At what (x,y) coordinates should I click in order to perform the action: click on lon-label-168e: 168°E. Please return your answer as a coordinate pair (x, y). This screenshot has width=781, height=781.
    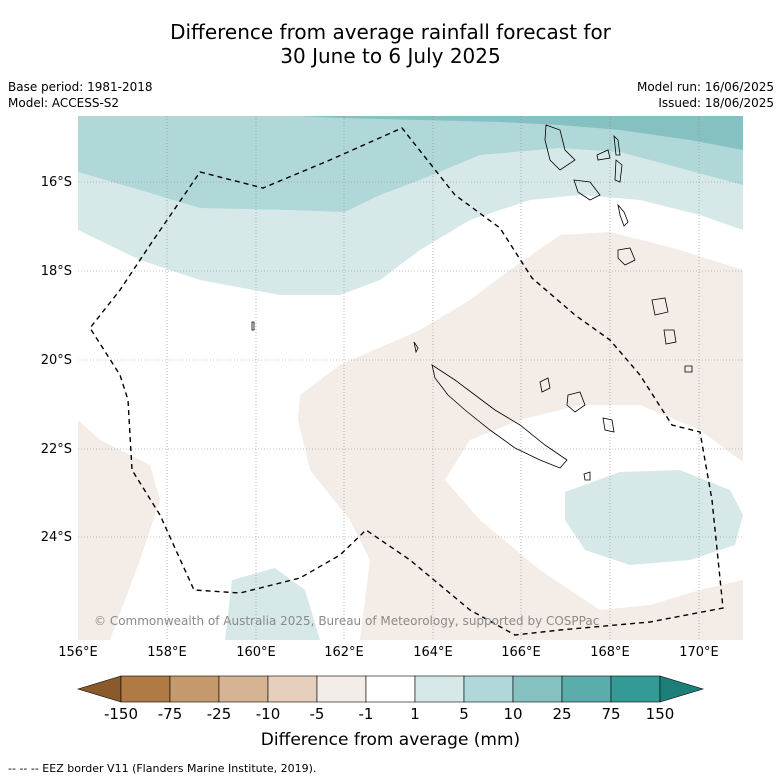
    Looking at the image, I should click on (610, 652).